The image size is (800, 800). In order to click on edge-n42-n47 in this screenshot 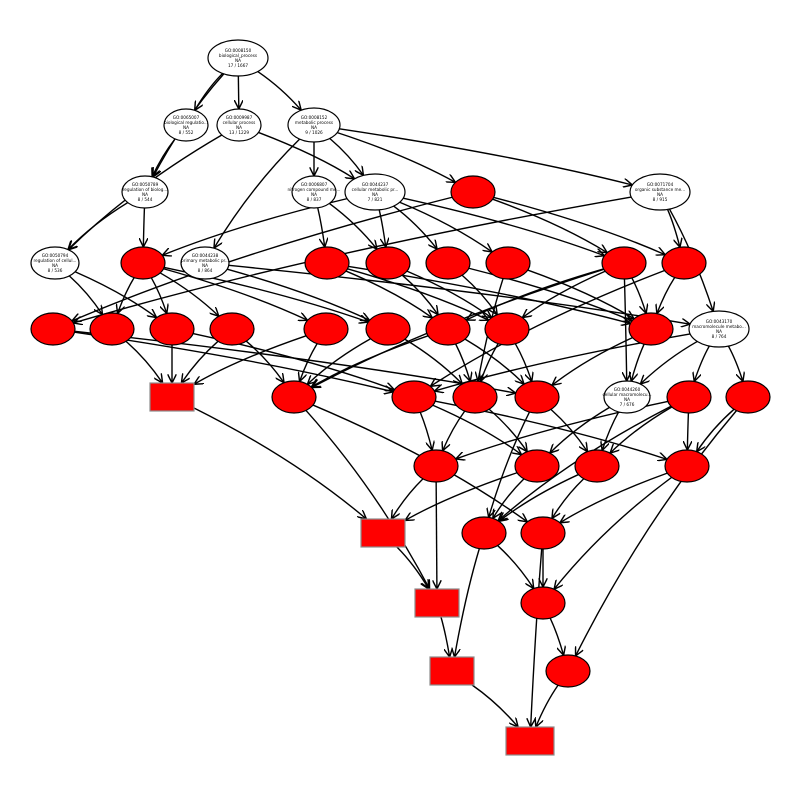, I will do `click(467, 602)`.